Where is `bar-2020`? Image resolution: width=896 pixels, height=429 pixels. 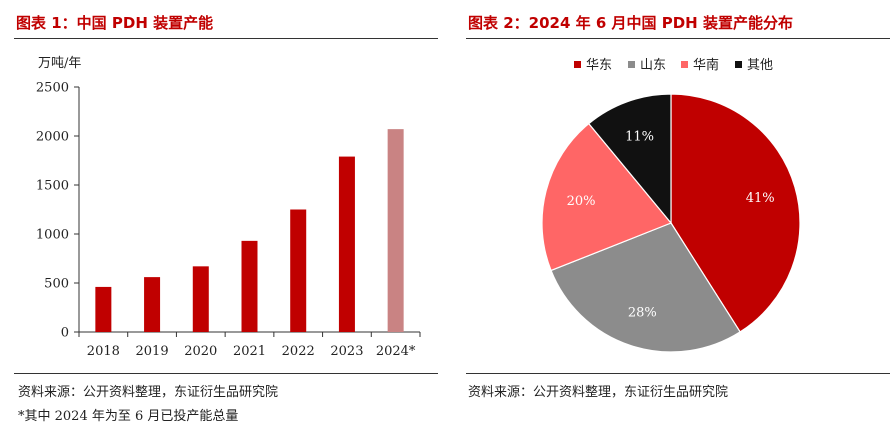
bar-2020 is located at coordinates (200, 299).